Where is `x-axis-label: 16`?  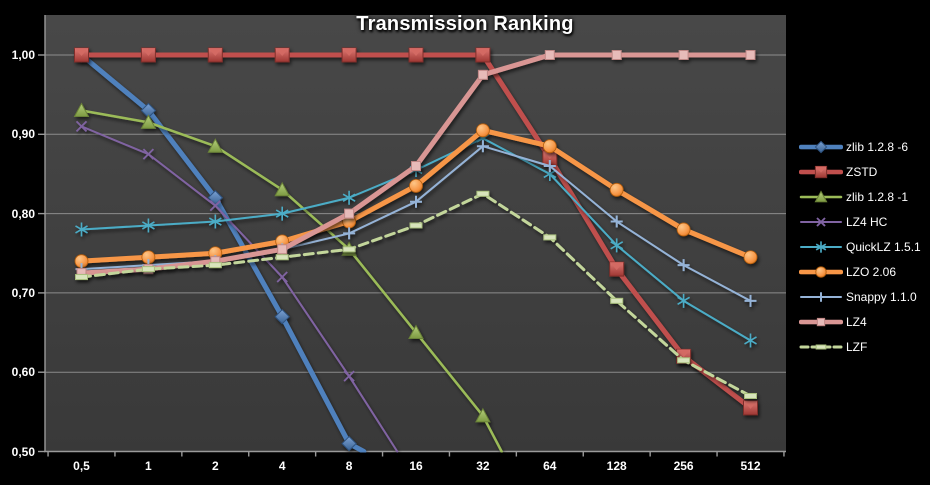 x-axis-label: 16 is located at coordinates (416, 466).